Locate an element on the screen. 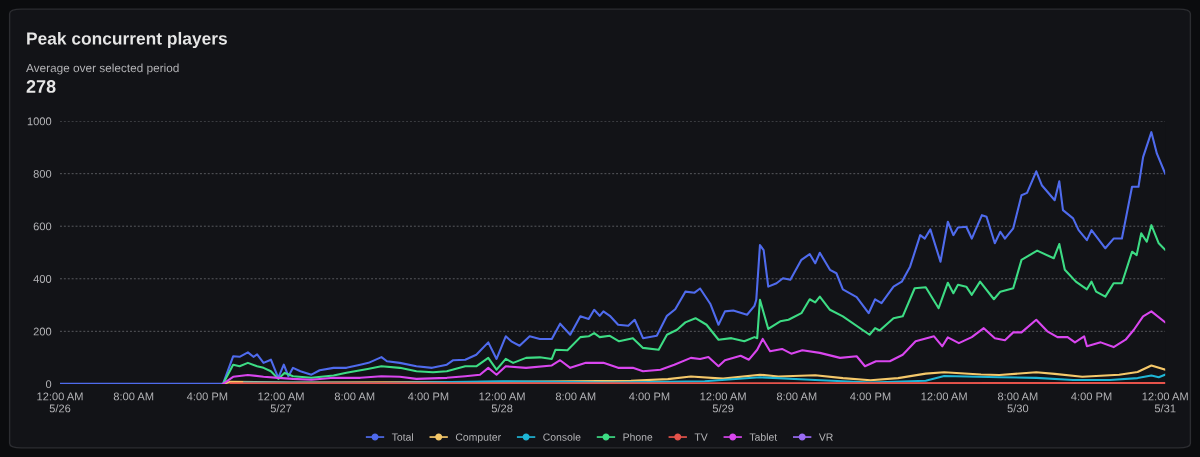 The height and width of the screenshot is (457, 1200). y-tick-label: 1000 is located at coordinates (39, 121).